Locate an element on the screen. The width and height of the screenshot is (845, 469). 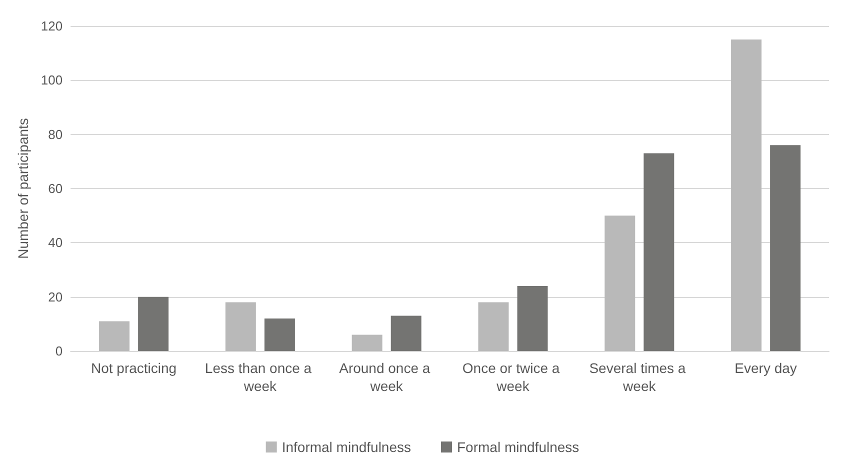
x-tick-label: Not practicing is located at coordinates (133, 368).